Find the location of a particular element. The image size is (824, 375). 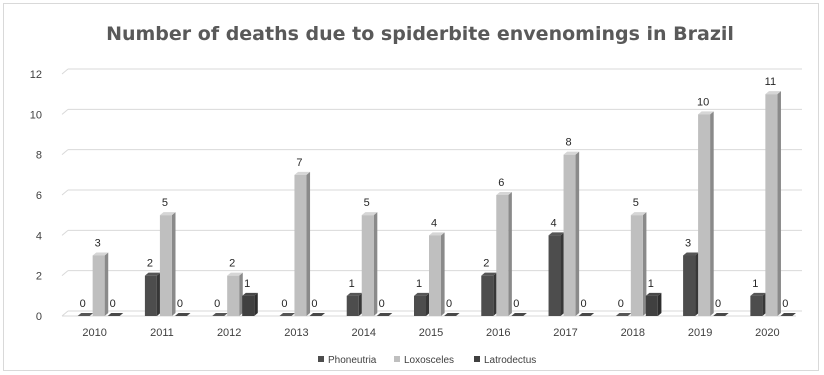

bar-loxosceles-2014 is located at coordinates (369, 264).